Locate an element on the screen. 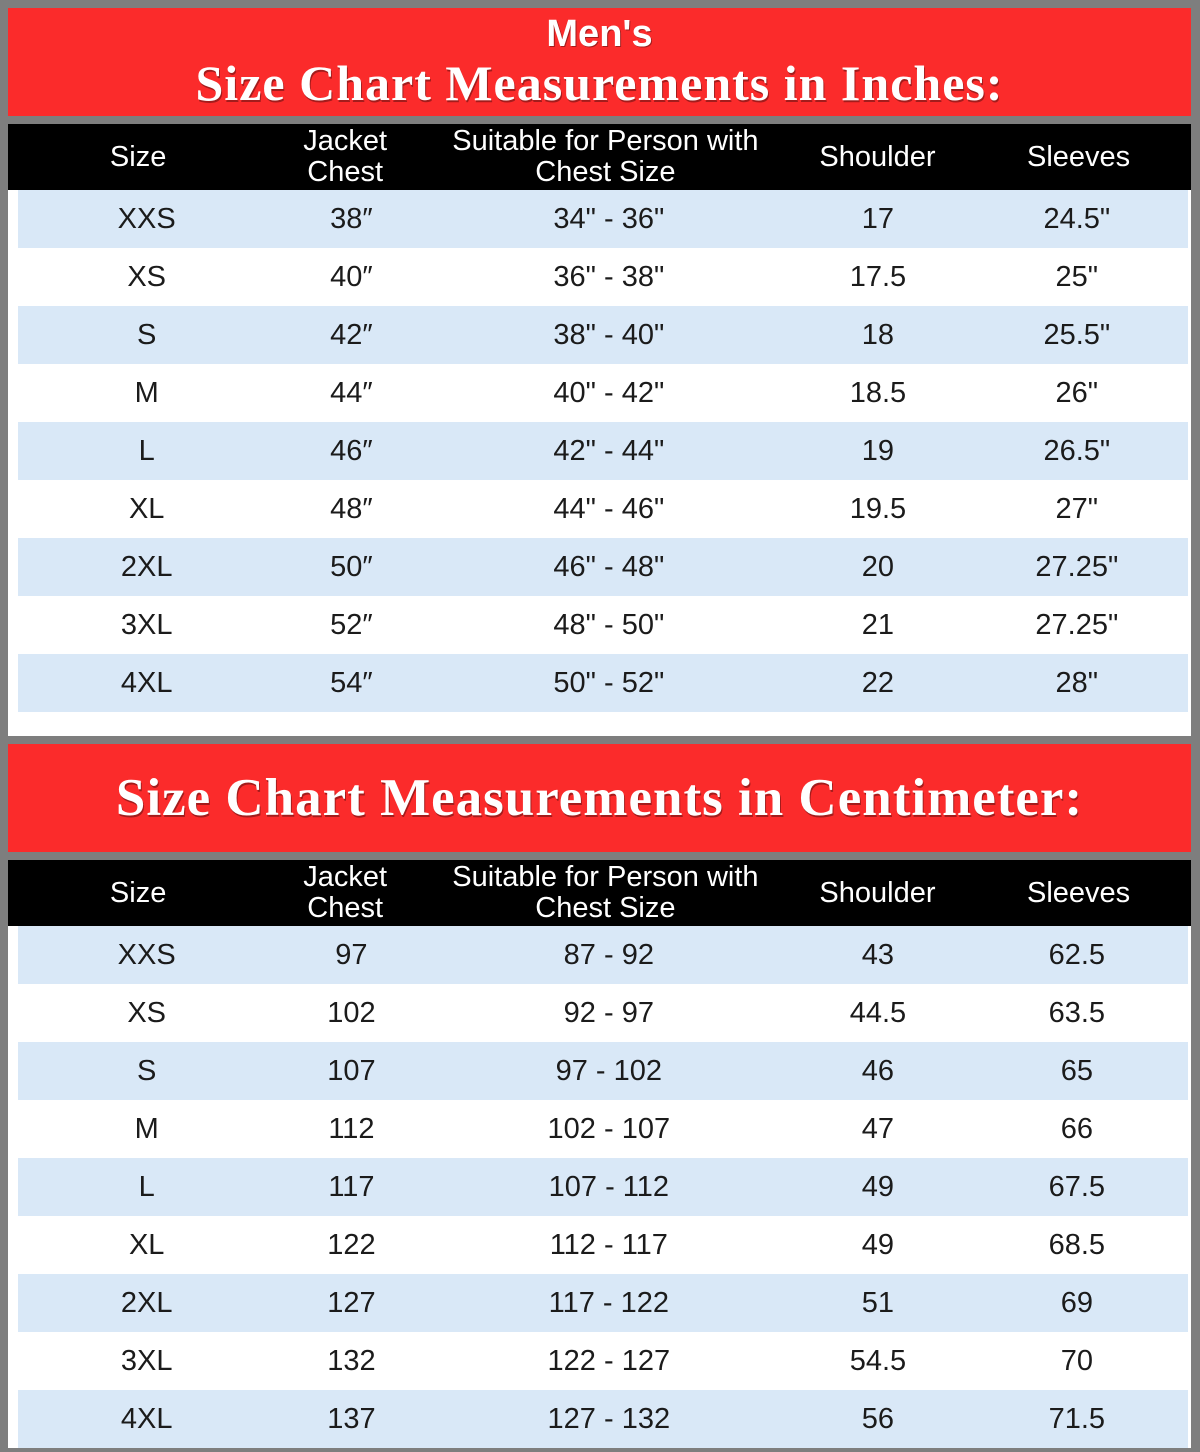 The width and height of the screenshot is (1200, 1452). table-cell: 21 is located at coordinates (878, 624).